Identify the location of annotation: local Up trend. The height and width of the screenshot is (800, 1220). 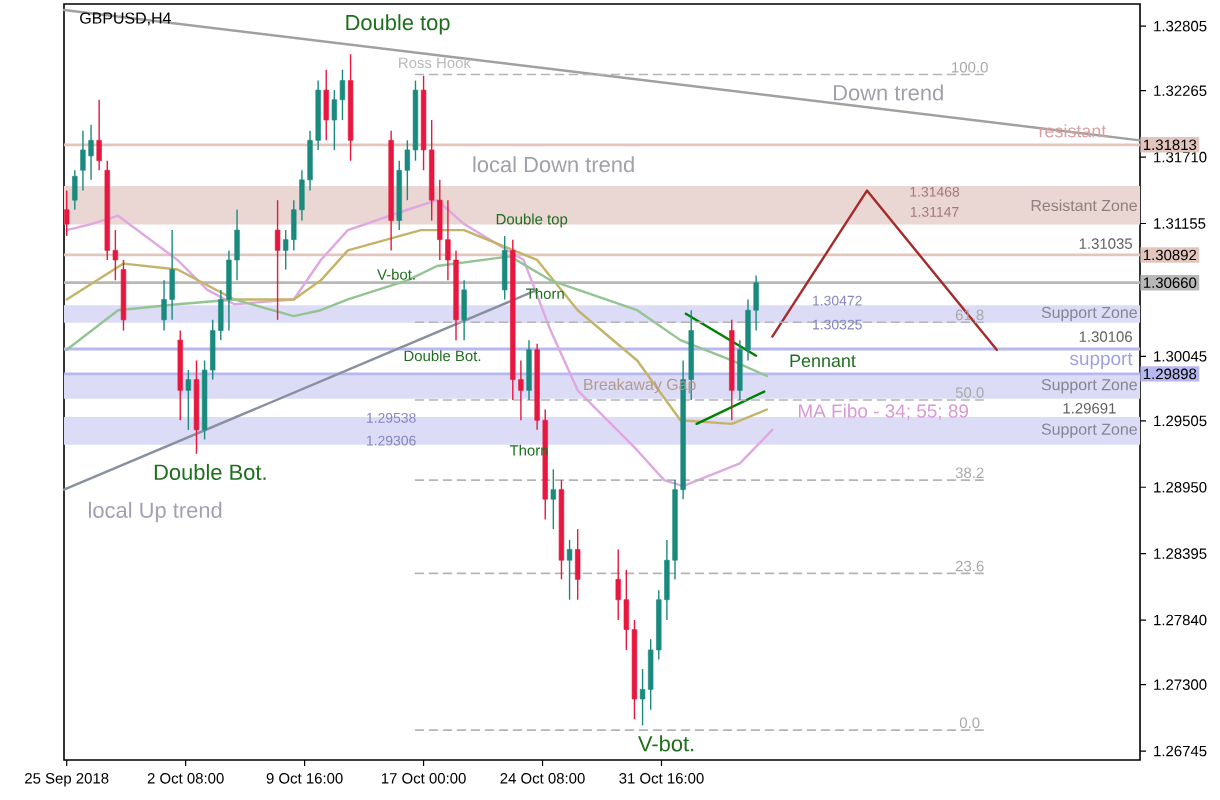
(155, 512).